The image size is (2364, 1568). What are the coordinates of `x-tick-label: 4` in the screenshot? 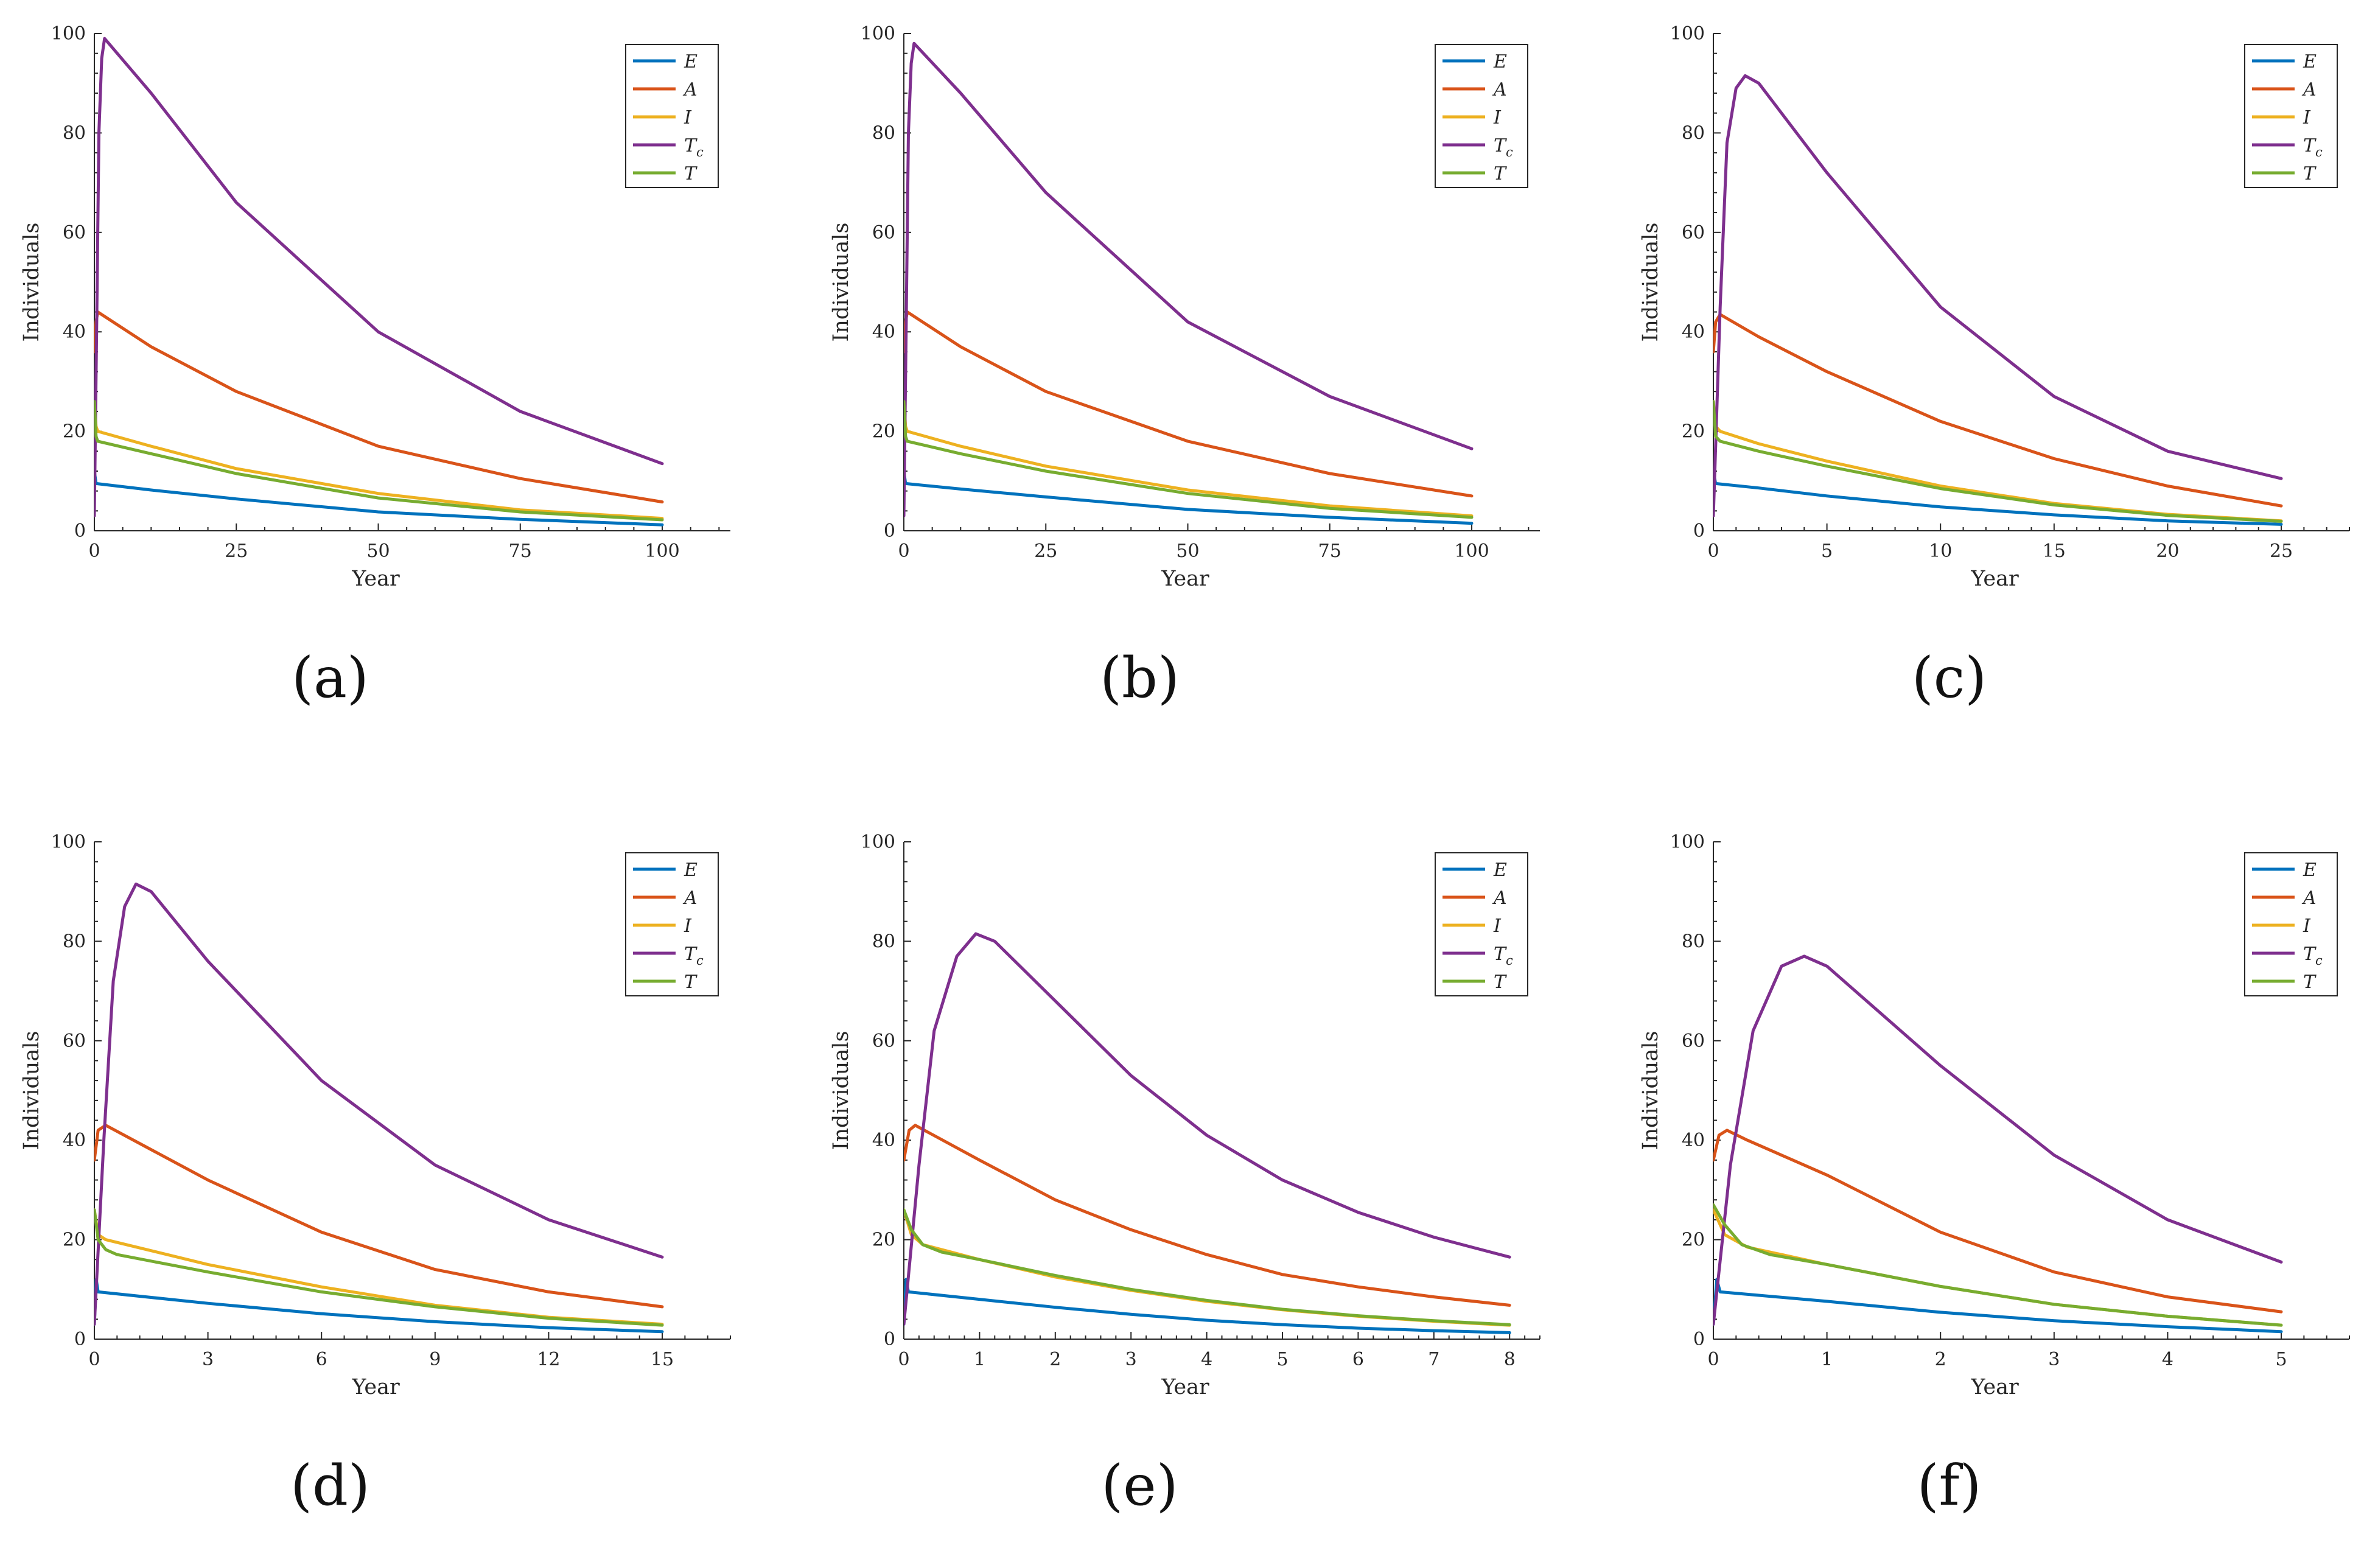 It's located at (1206, 1360).